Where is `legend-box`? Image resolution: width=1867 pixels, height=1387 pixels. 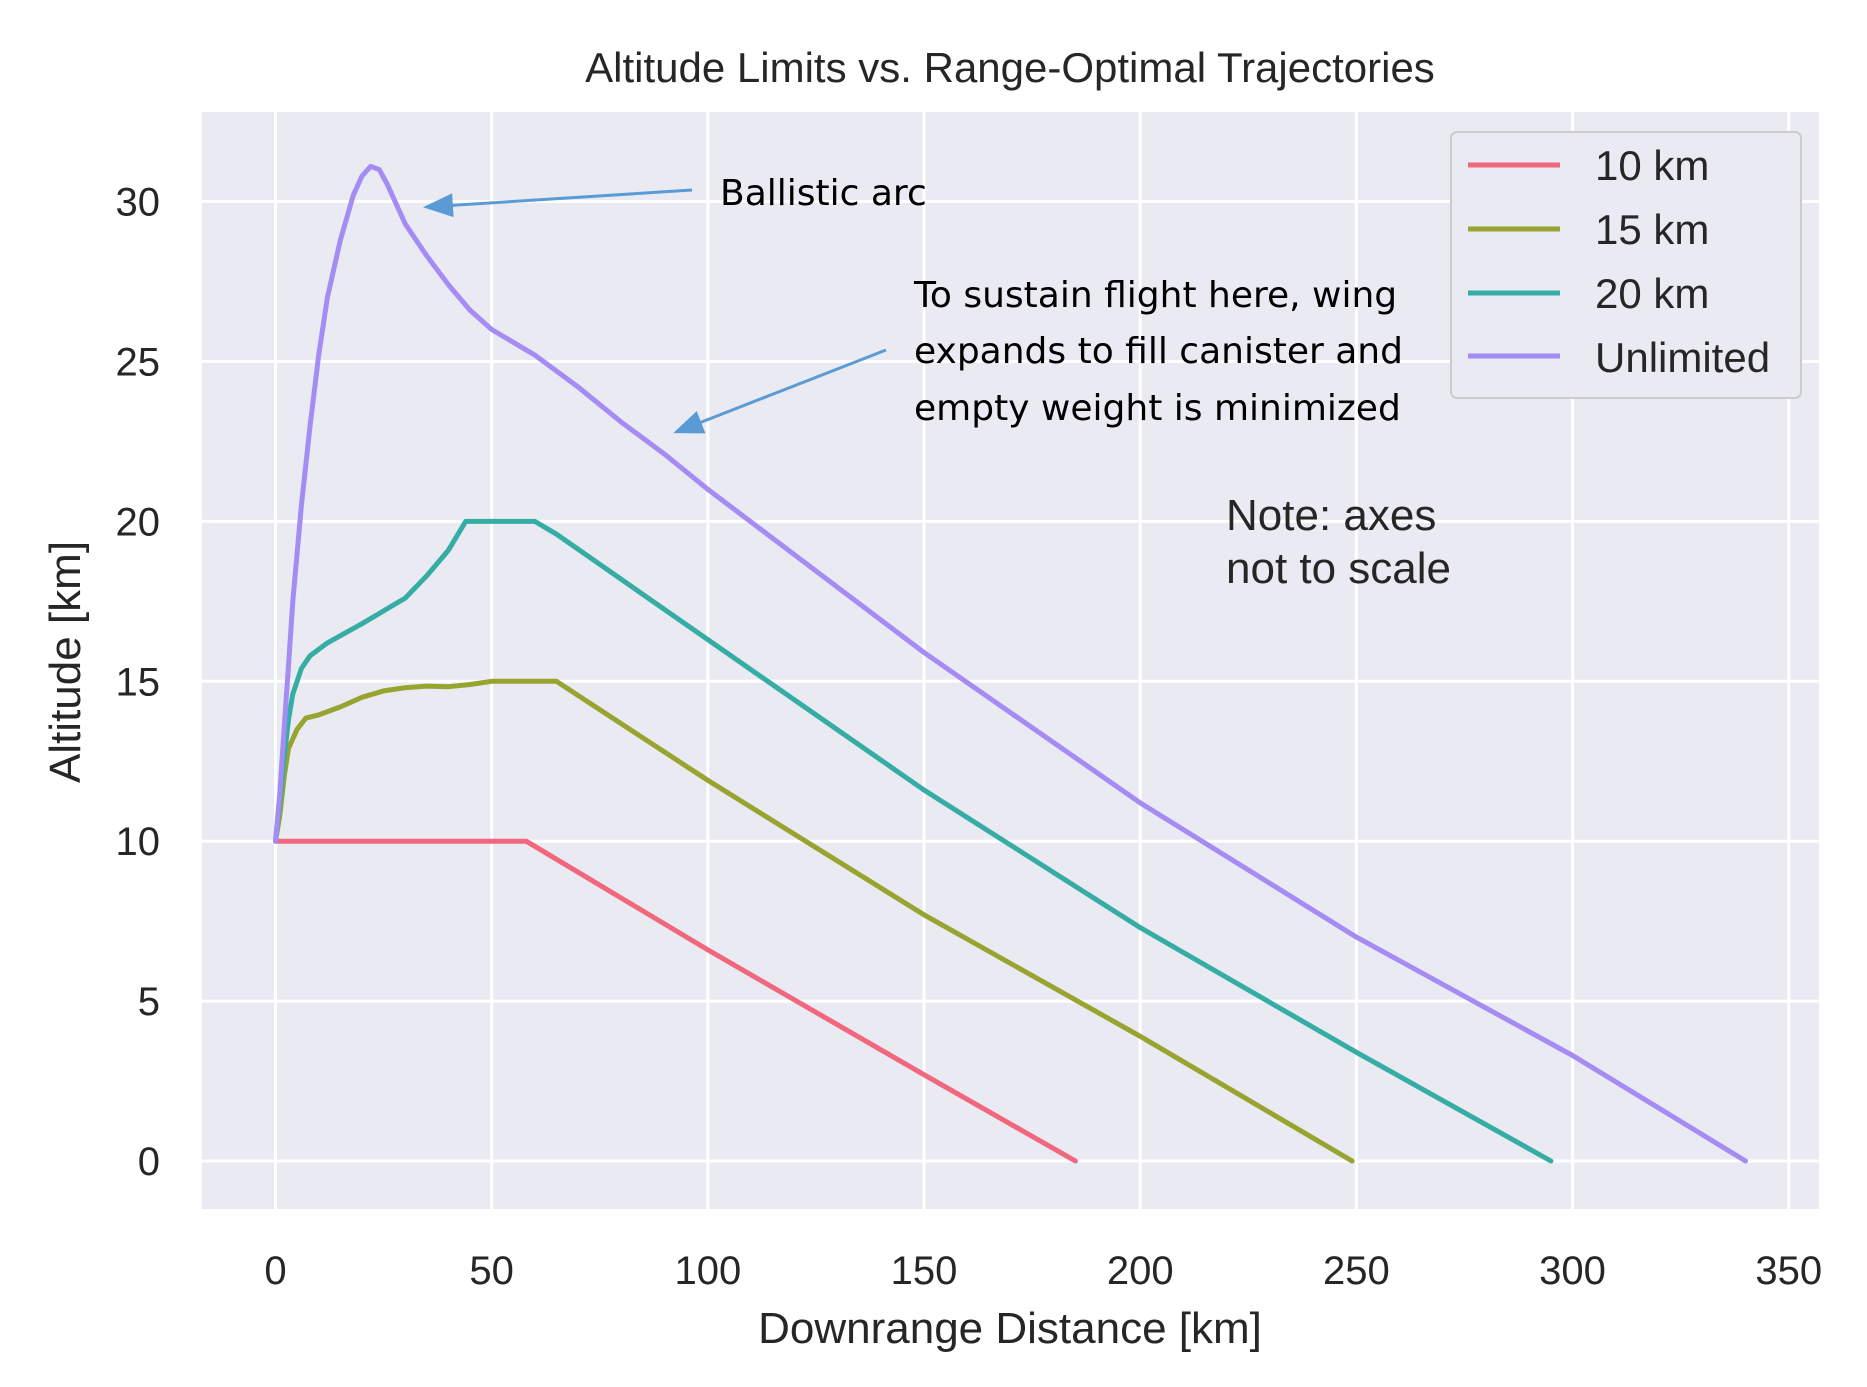
legend-box is located at coordinates (1626, 265).